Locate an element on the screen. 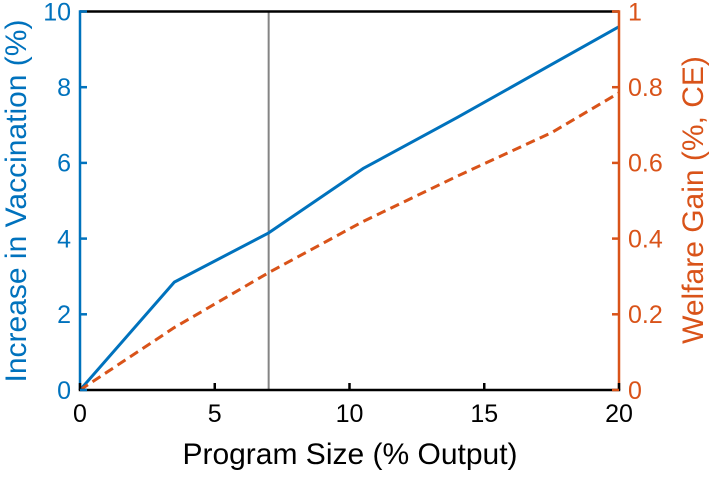  right-y-tick-label: 0.4 is located at coordinates (645, 239).